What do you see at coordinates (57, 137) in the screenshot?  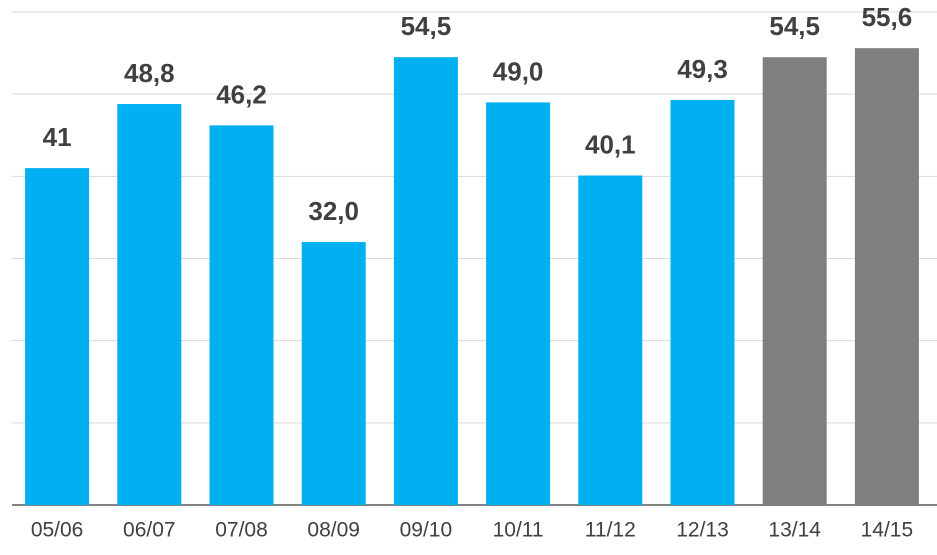 I see `data-label: 41` at bounding box center [57, 137].